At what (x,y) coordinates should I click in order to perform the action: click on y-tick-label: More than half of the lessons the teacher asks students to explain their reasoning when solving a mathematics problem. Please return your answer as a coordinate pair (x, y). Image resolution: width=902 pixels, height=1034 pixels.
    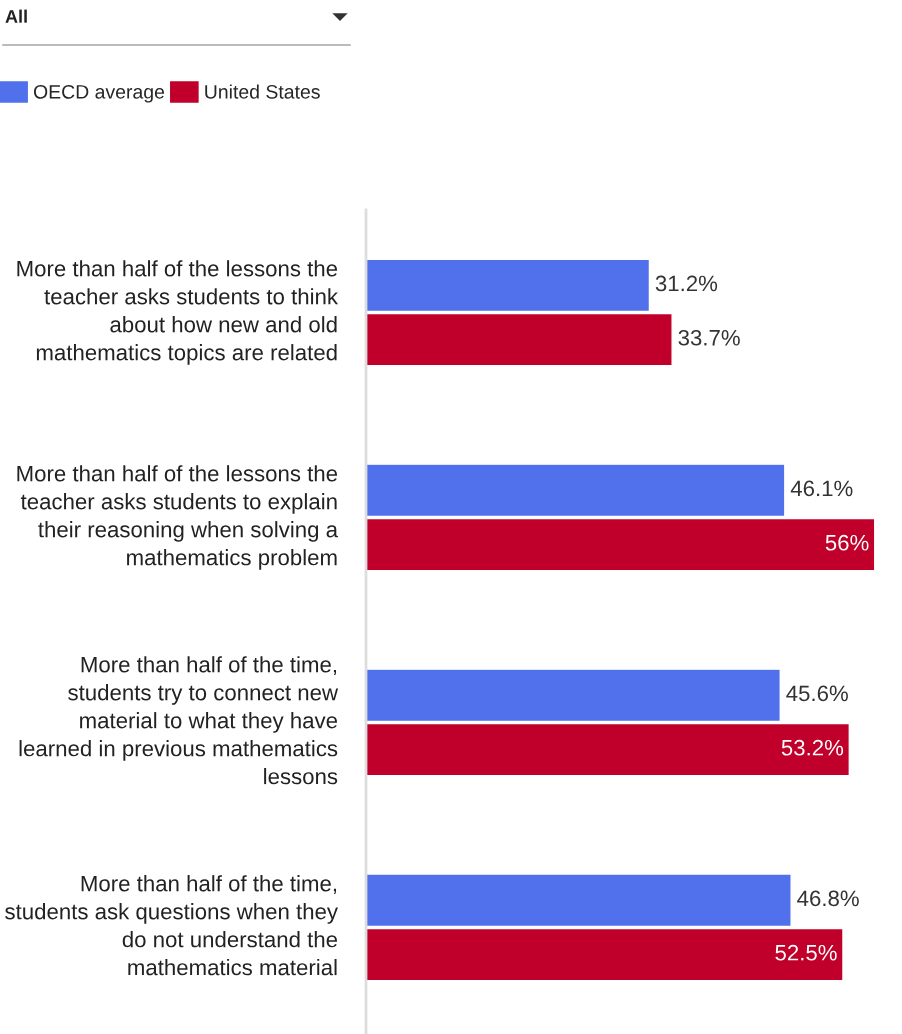
    Looking at the image, I should click on (178, 517).